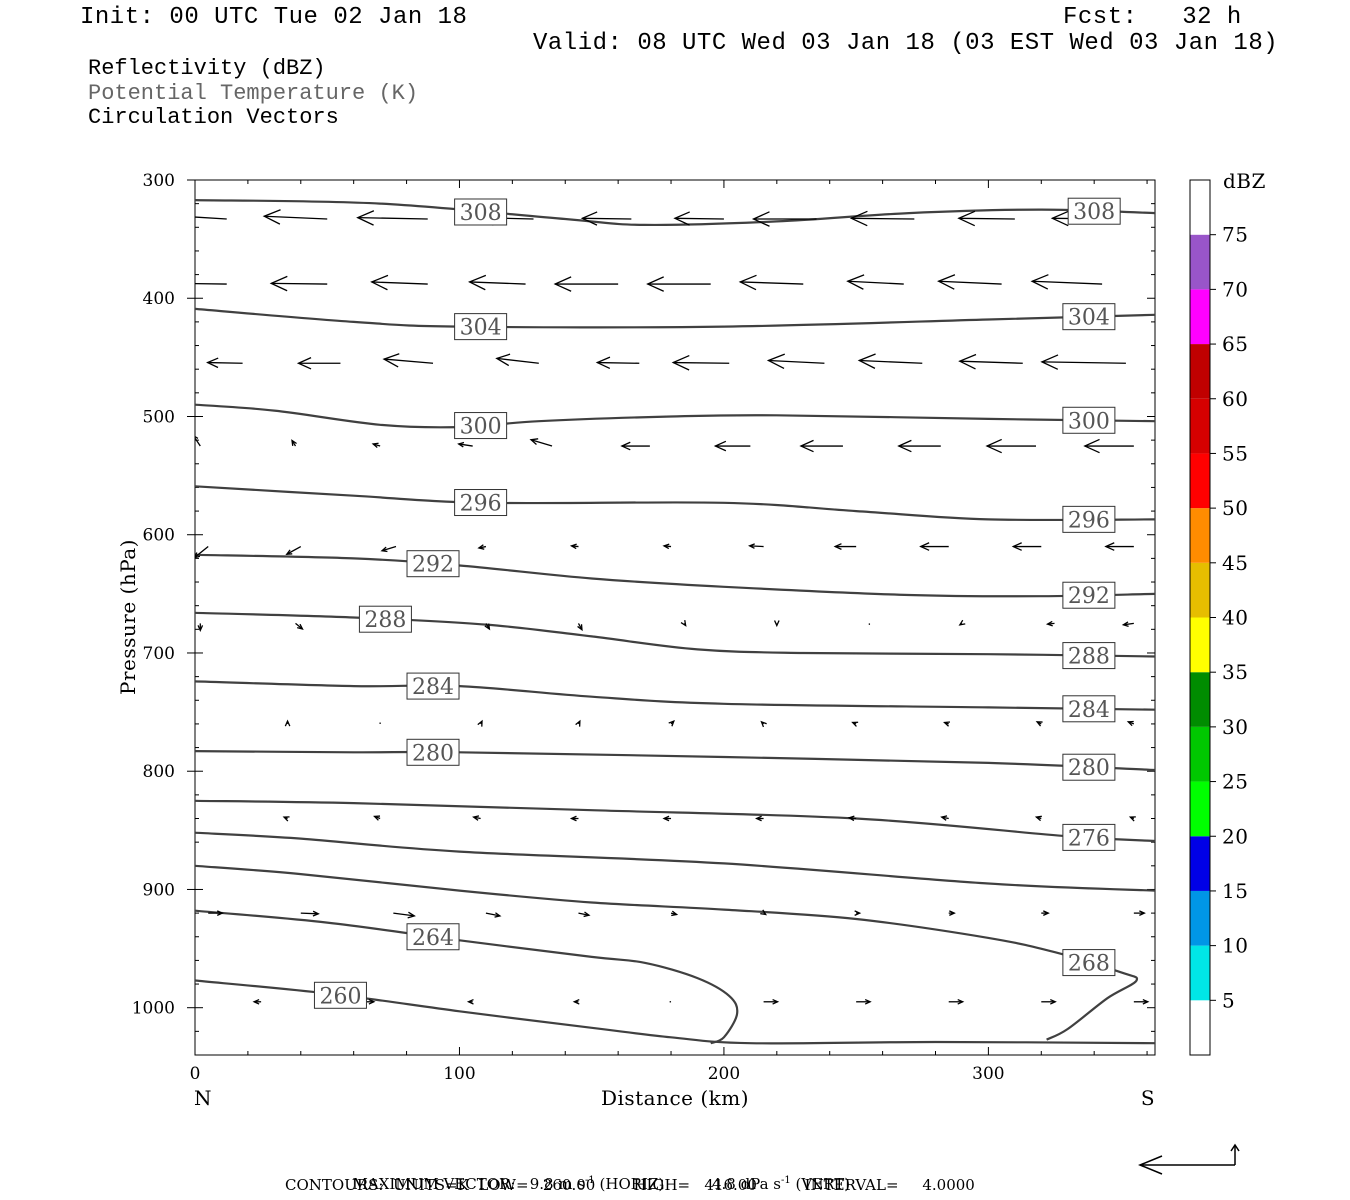  What do you see at coordinates (159, 299) in the screenshot?
I see `y-tick-label: 400` at bounding box center [159, 299].